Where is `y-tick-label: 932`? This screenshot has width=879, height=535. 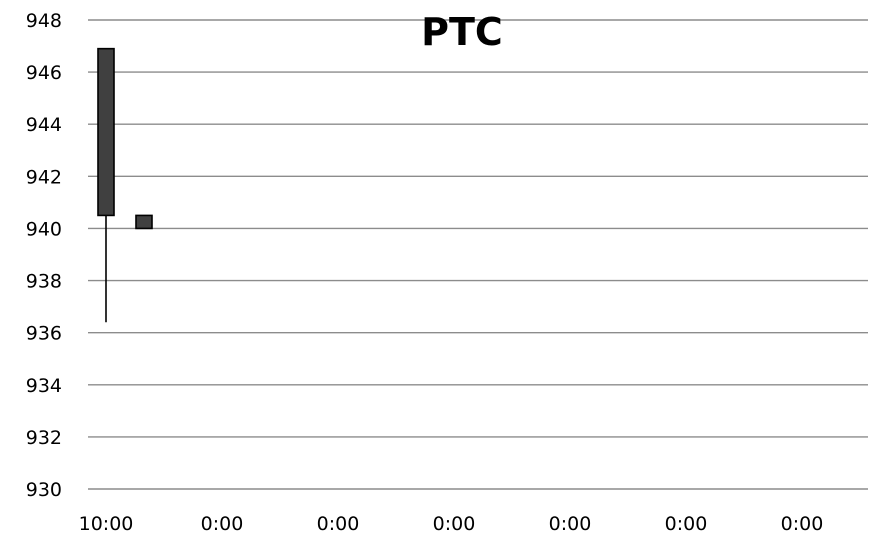 y-tick-label: 932 is located at coordinates (44, 438).